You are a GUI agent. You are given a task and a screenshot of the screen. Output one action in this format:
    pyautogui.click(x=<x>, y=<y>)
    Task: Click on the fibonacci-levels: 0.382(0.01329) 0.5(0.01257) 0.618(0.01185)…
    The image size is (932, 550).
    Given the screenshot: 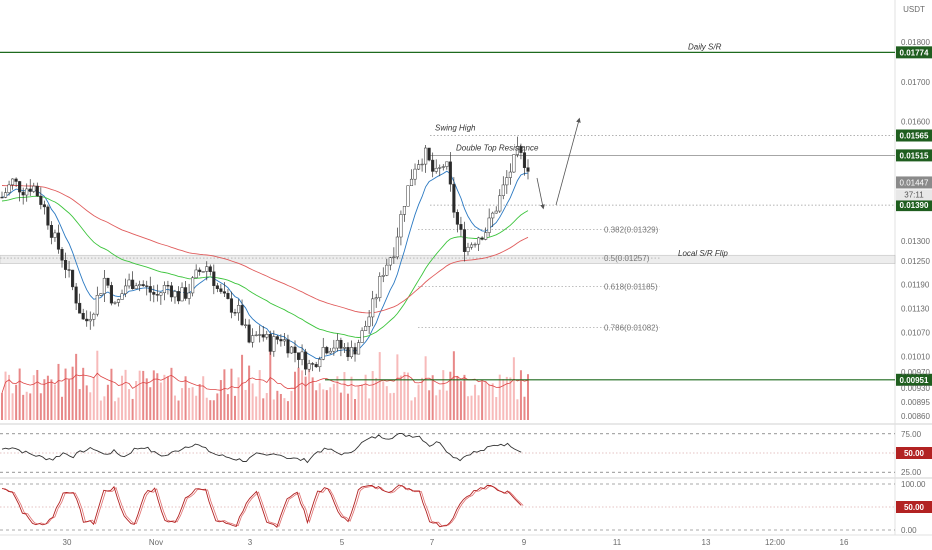 What is the action you would take?
    pyautogui.click(x=330, y=279)
    